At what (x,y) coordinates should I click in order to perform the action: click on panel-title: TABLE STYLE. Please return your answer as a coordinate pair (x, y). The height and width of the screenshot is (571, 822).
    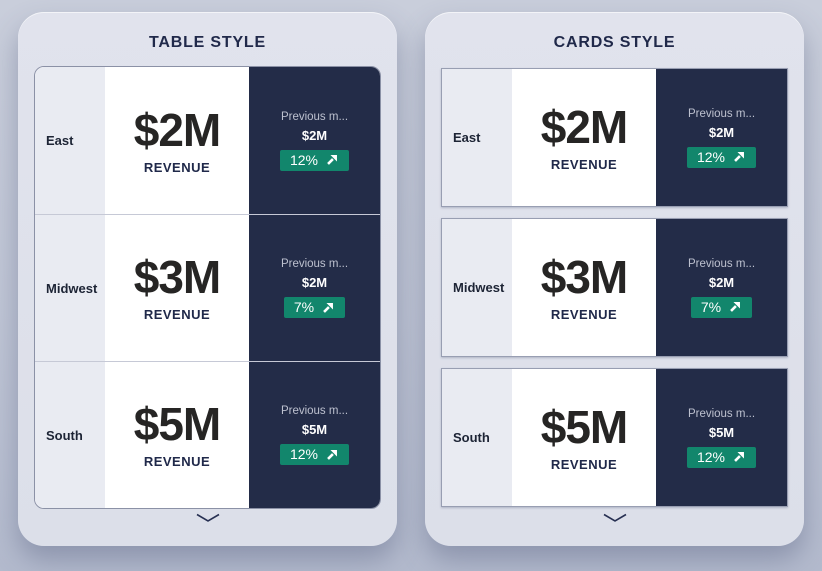
    Looking at the image, I should click on (207, 42).